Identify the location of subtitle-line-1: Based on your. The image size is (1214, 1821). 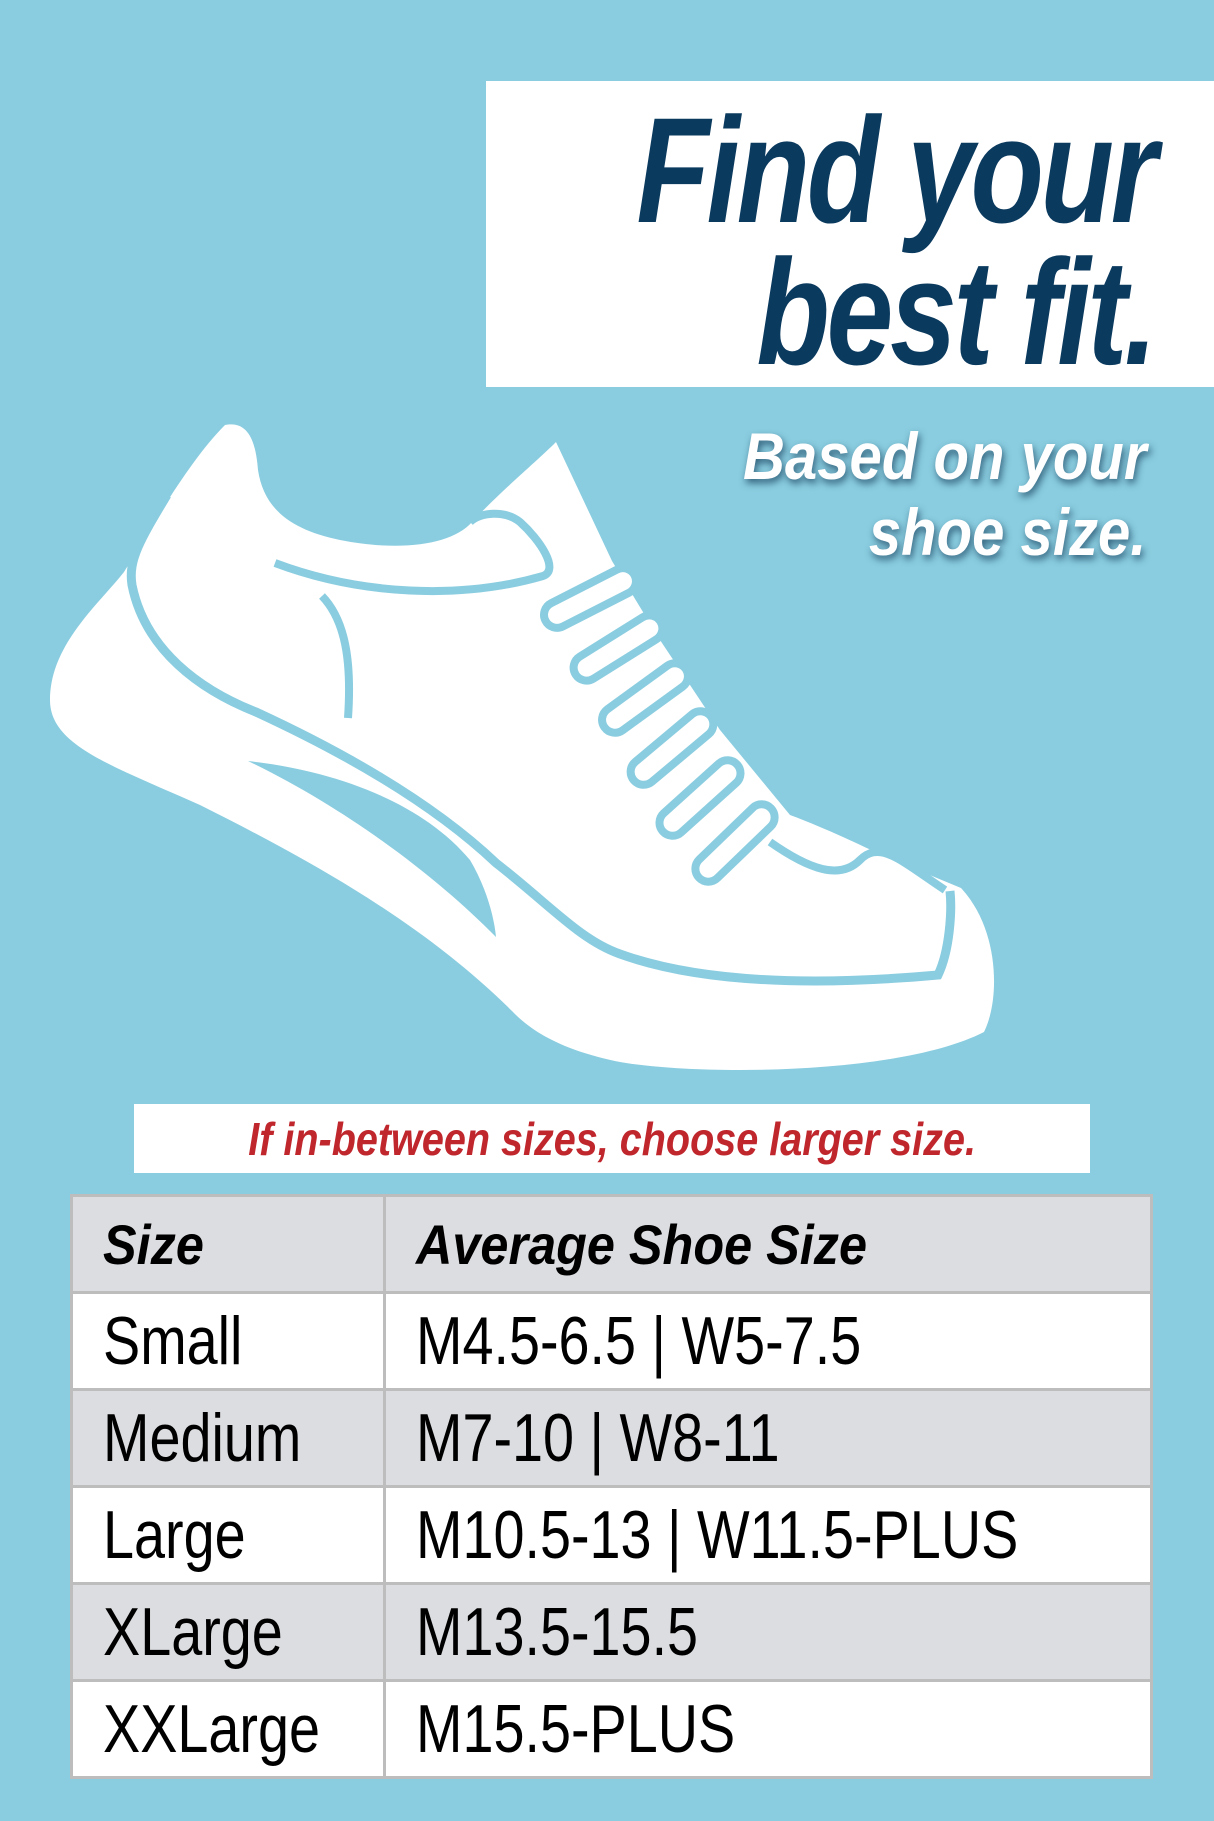
(944, 456).